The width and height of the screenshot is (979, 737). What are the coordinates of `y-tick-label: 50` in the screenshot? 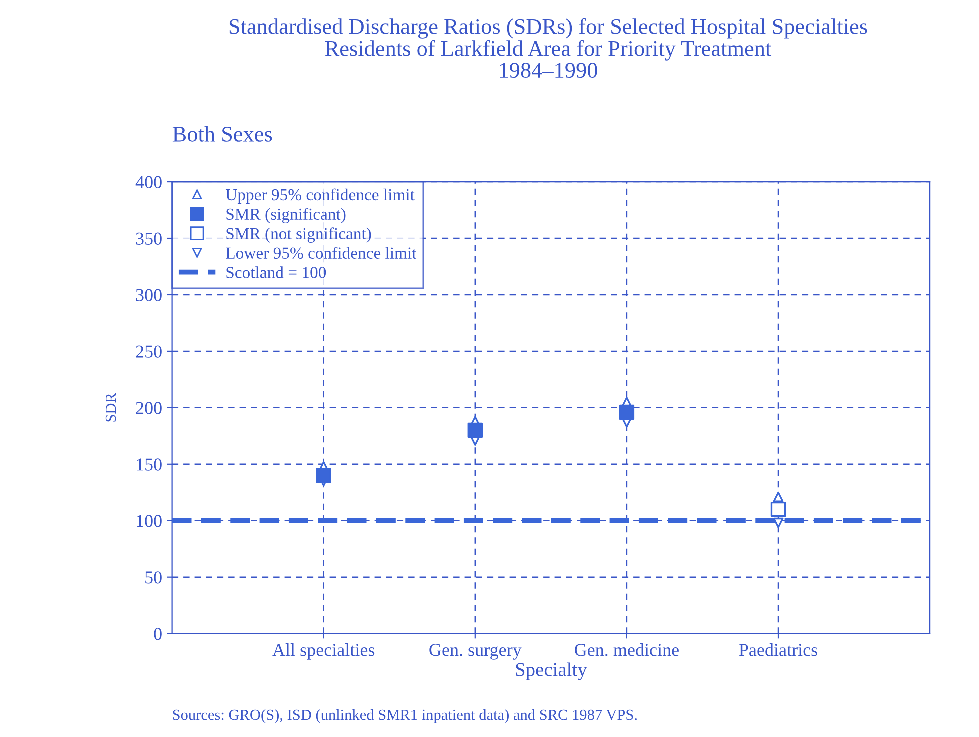 It's located at (154, 578).